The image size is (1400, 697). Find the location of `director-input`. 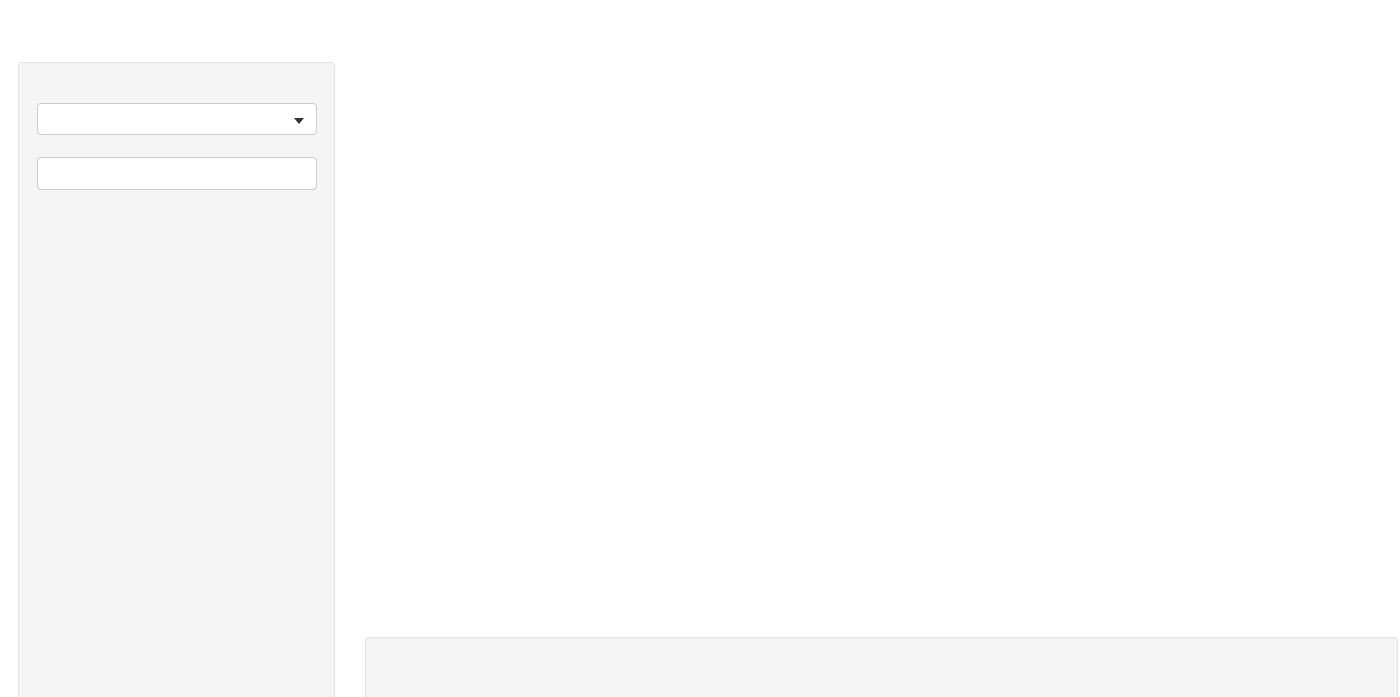

director-input is located at coordinates (177, 173).